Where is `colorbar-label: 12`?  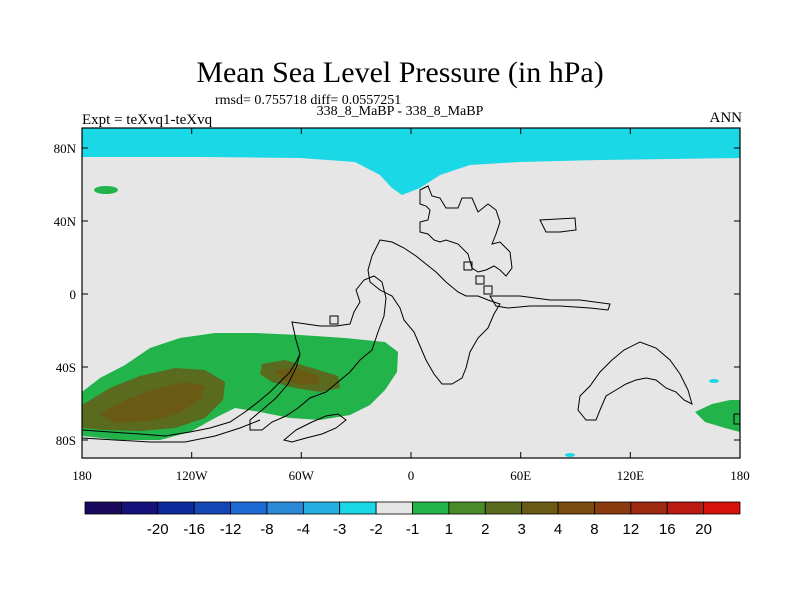 colorbar-label: 12 is located at coordinates (630, 529).